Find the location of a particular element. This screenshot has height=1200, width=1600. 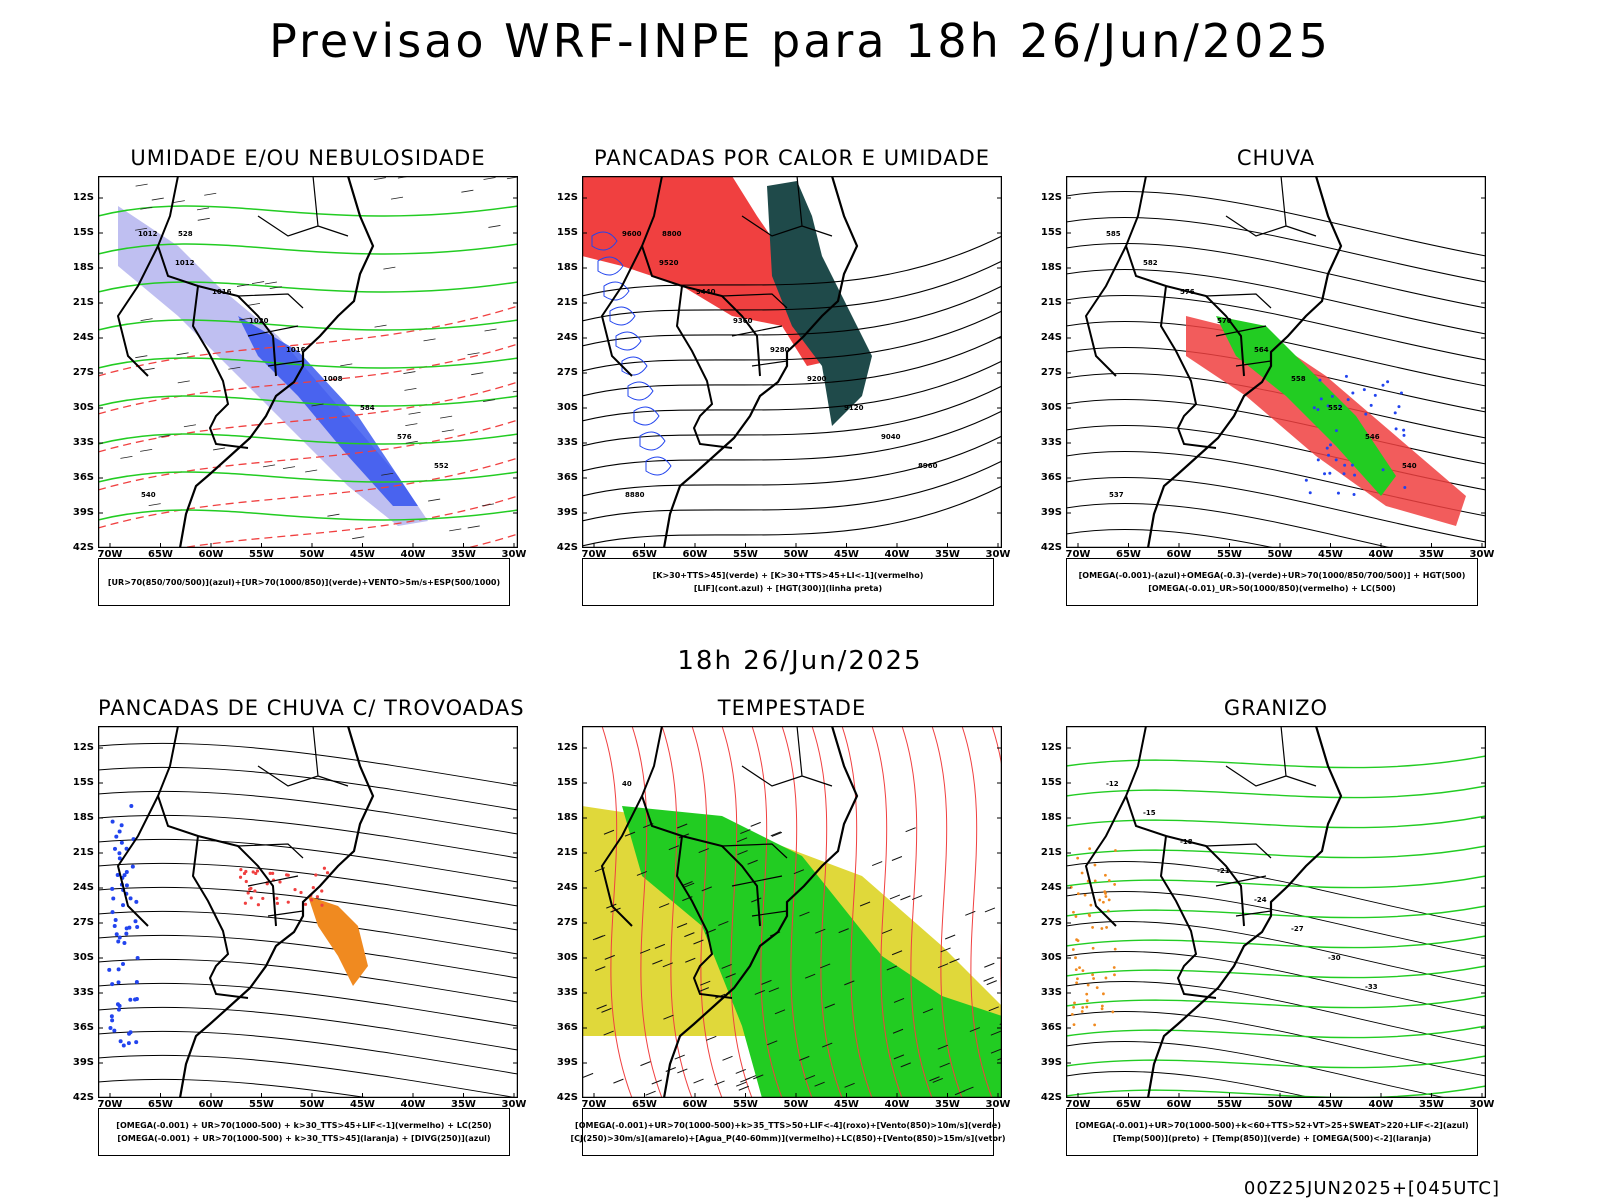

contour-label: 558 is located at coordinates (1298, 379).